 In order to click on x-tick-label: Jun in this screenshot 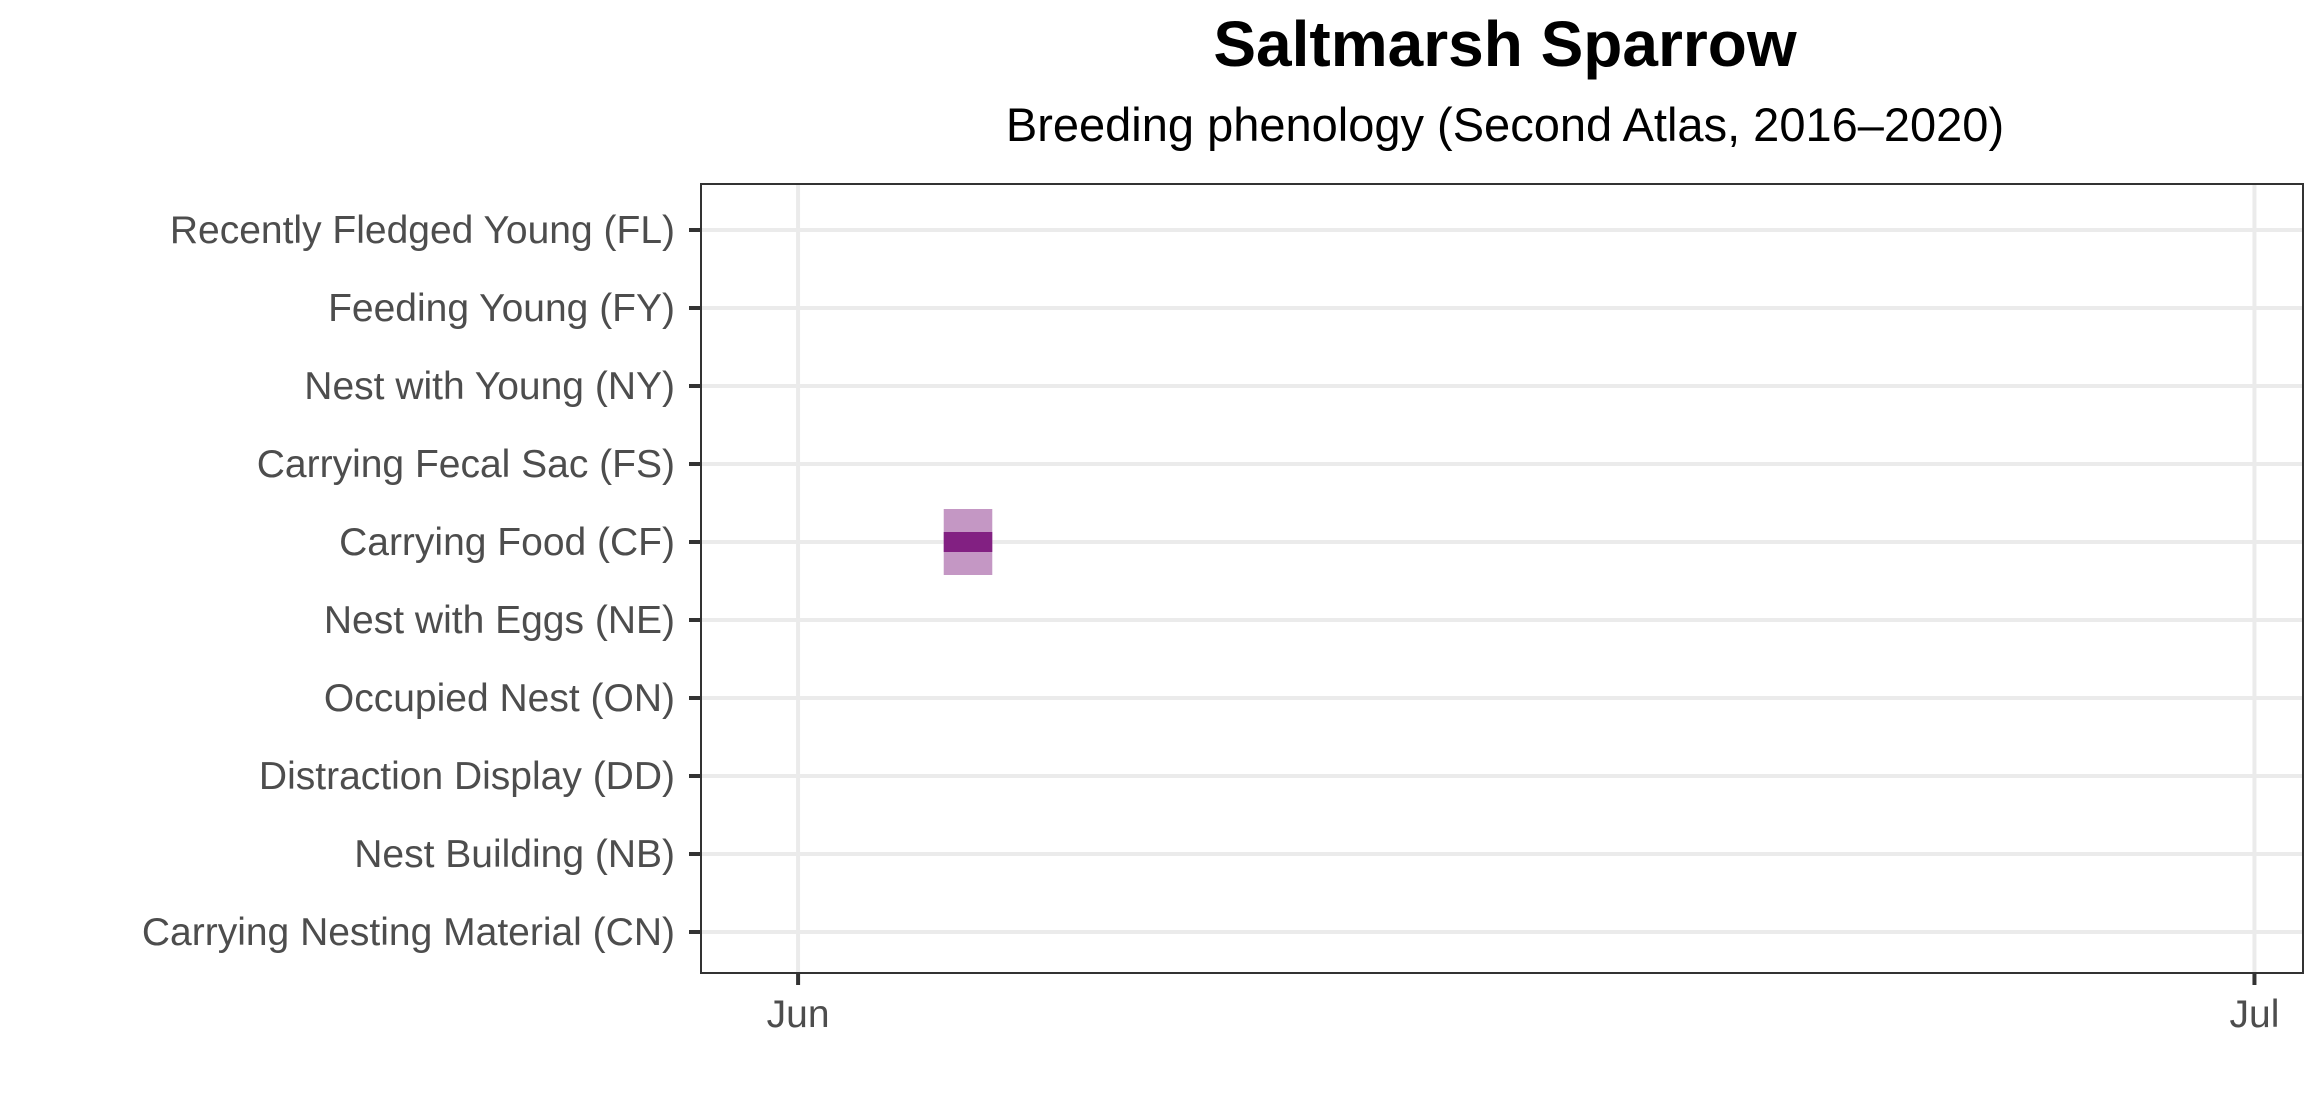, I will do `click(798, 1014)`.